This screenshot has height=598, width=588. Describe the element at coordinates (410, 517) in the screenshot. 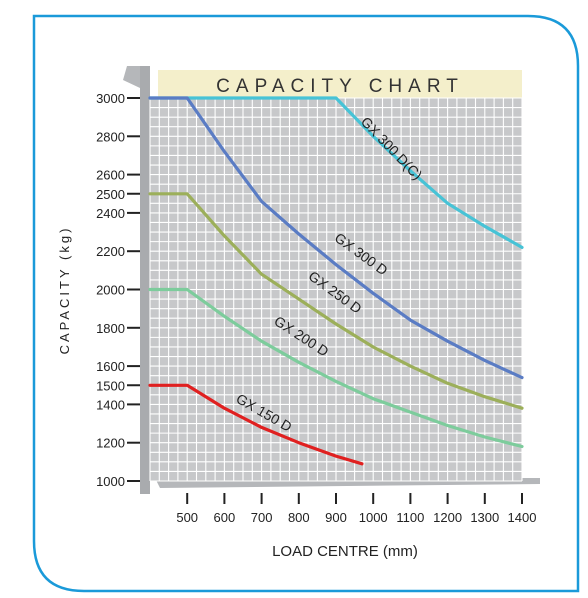

I see `x-tick-label: 1100` at that location.